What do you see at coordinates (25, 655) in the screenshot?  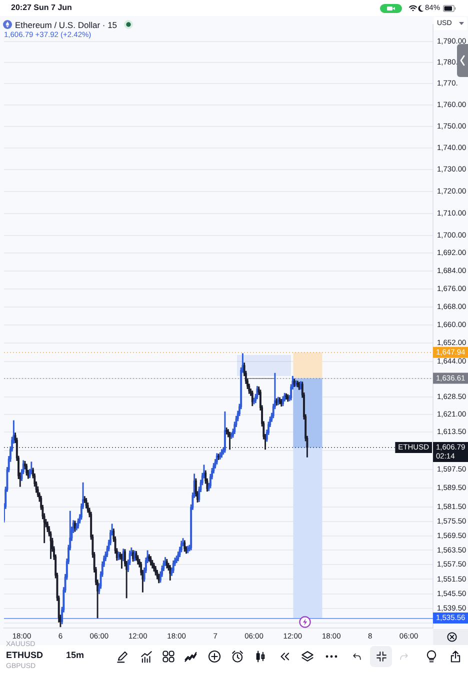 I see `text: ETHUSD` at bounding box center [25, 655].